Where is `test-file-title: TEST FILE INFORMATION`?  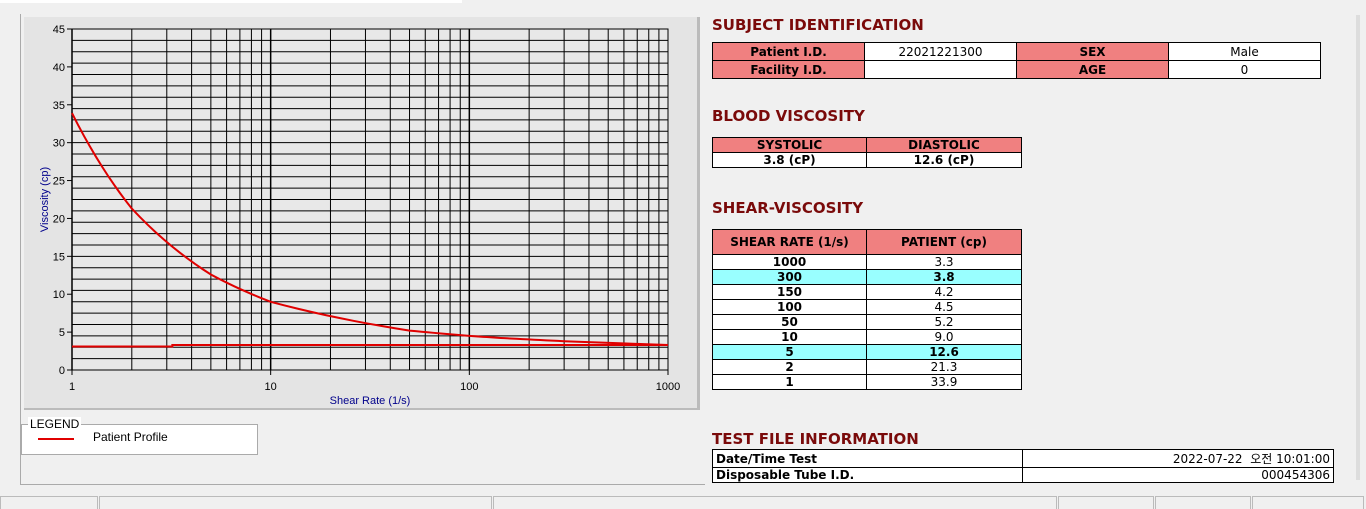
test-file-title: TEST FILE INFORMATION is located at coordinates (815, 439).